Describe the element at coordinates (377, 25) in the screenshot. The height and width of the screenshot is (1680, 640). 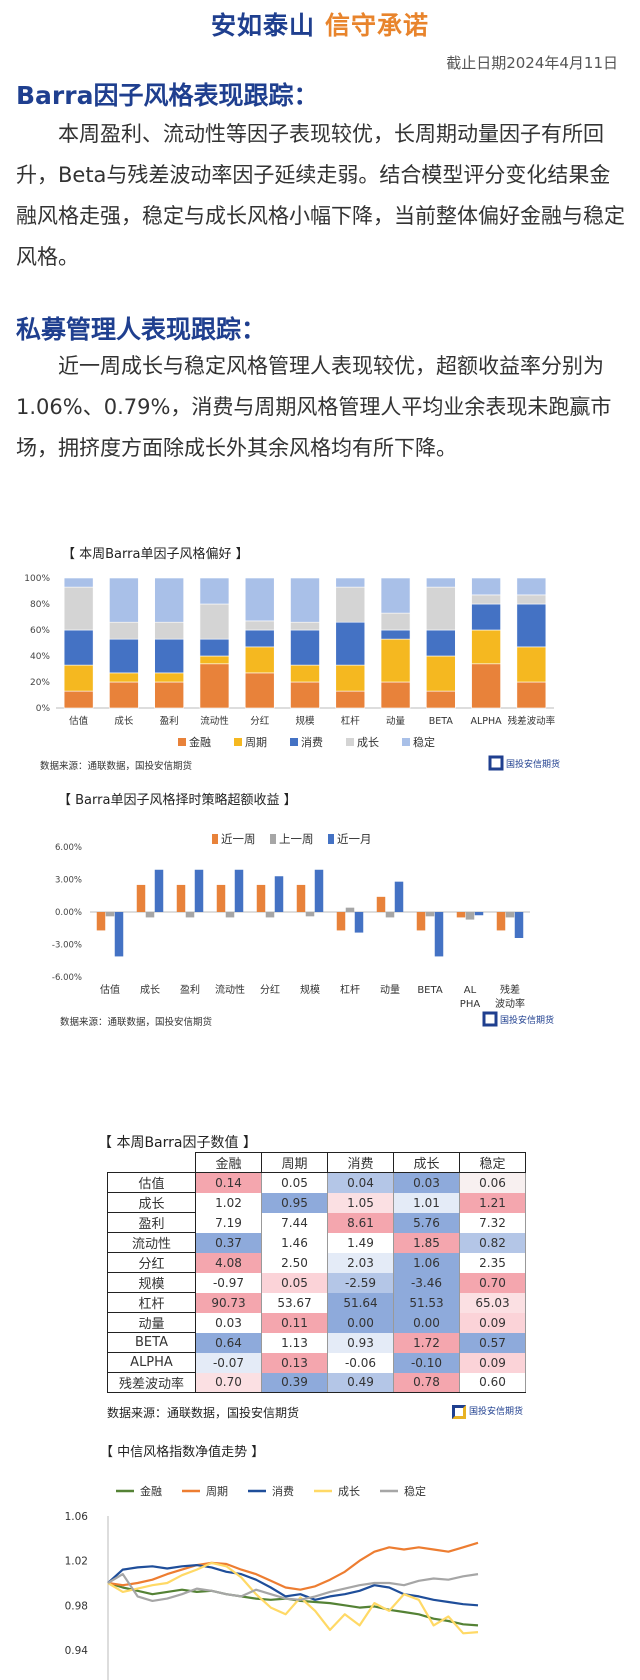
I see `slogan-part2: 信守承诺` at that location.